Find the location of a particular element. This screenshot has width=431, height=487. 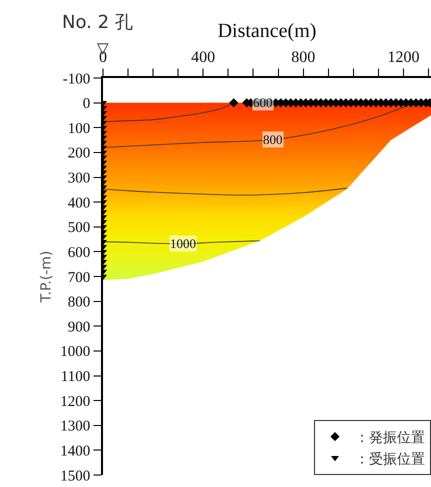

annotation: 600 is located at coordinates (262, 102).